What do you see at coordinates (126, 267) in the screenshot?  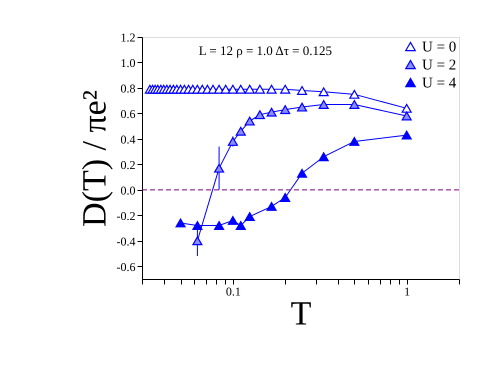 I see `y-tick-label: -0.6` at bounding box center [126, 267].